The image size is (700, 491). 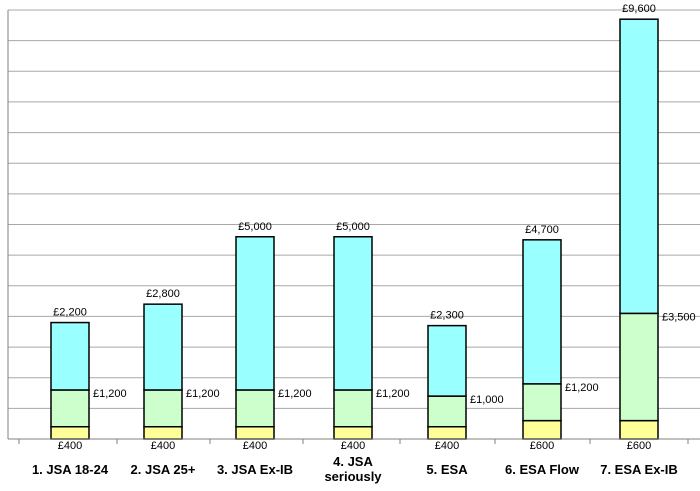 I want to click on category-label: 6. ESA Flow, so click(x=542, y=469).